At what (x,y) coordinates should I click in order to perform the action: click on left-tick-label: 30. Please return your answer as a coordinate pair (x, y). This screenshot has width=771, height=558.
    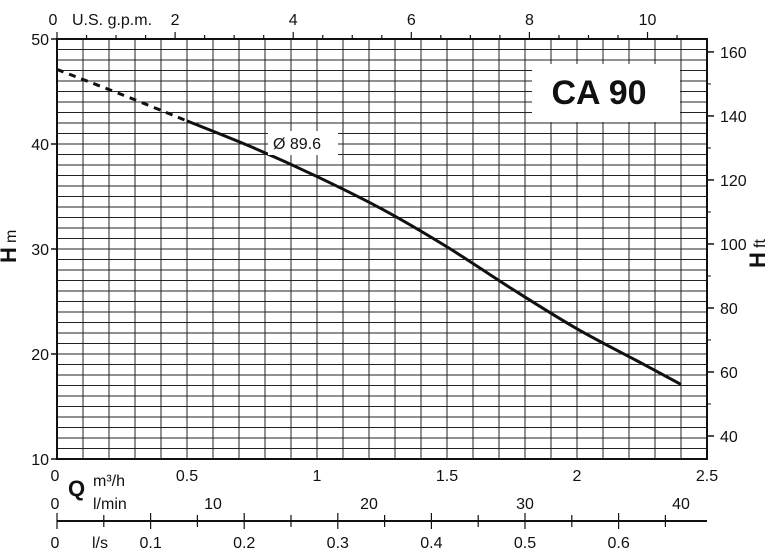
    Looking at the image, I should click on (40, 250).